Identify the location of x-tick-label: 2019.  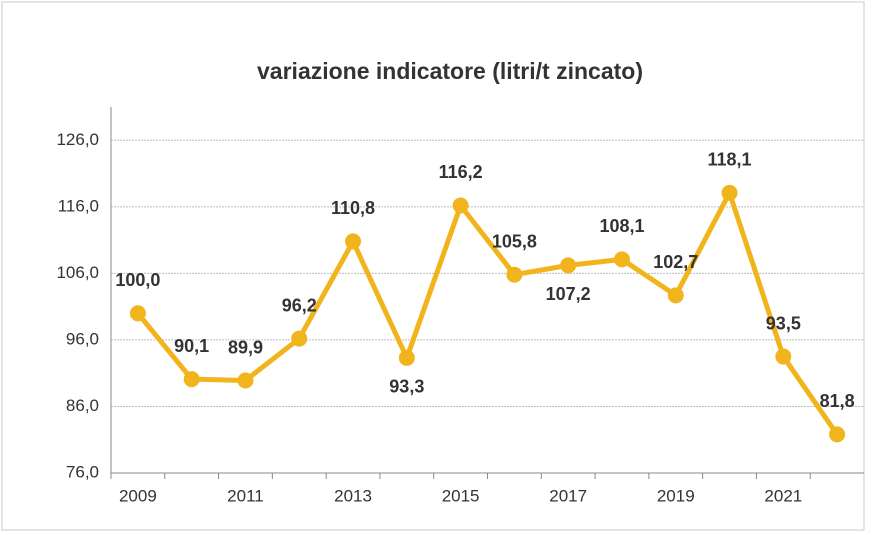
(676, 495).